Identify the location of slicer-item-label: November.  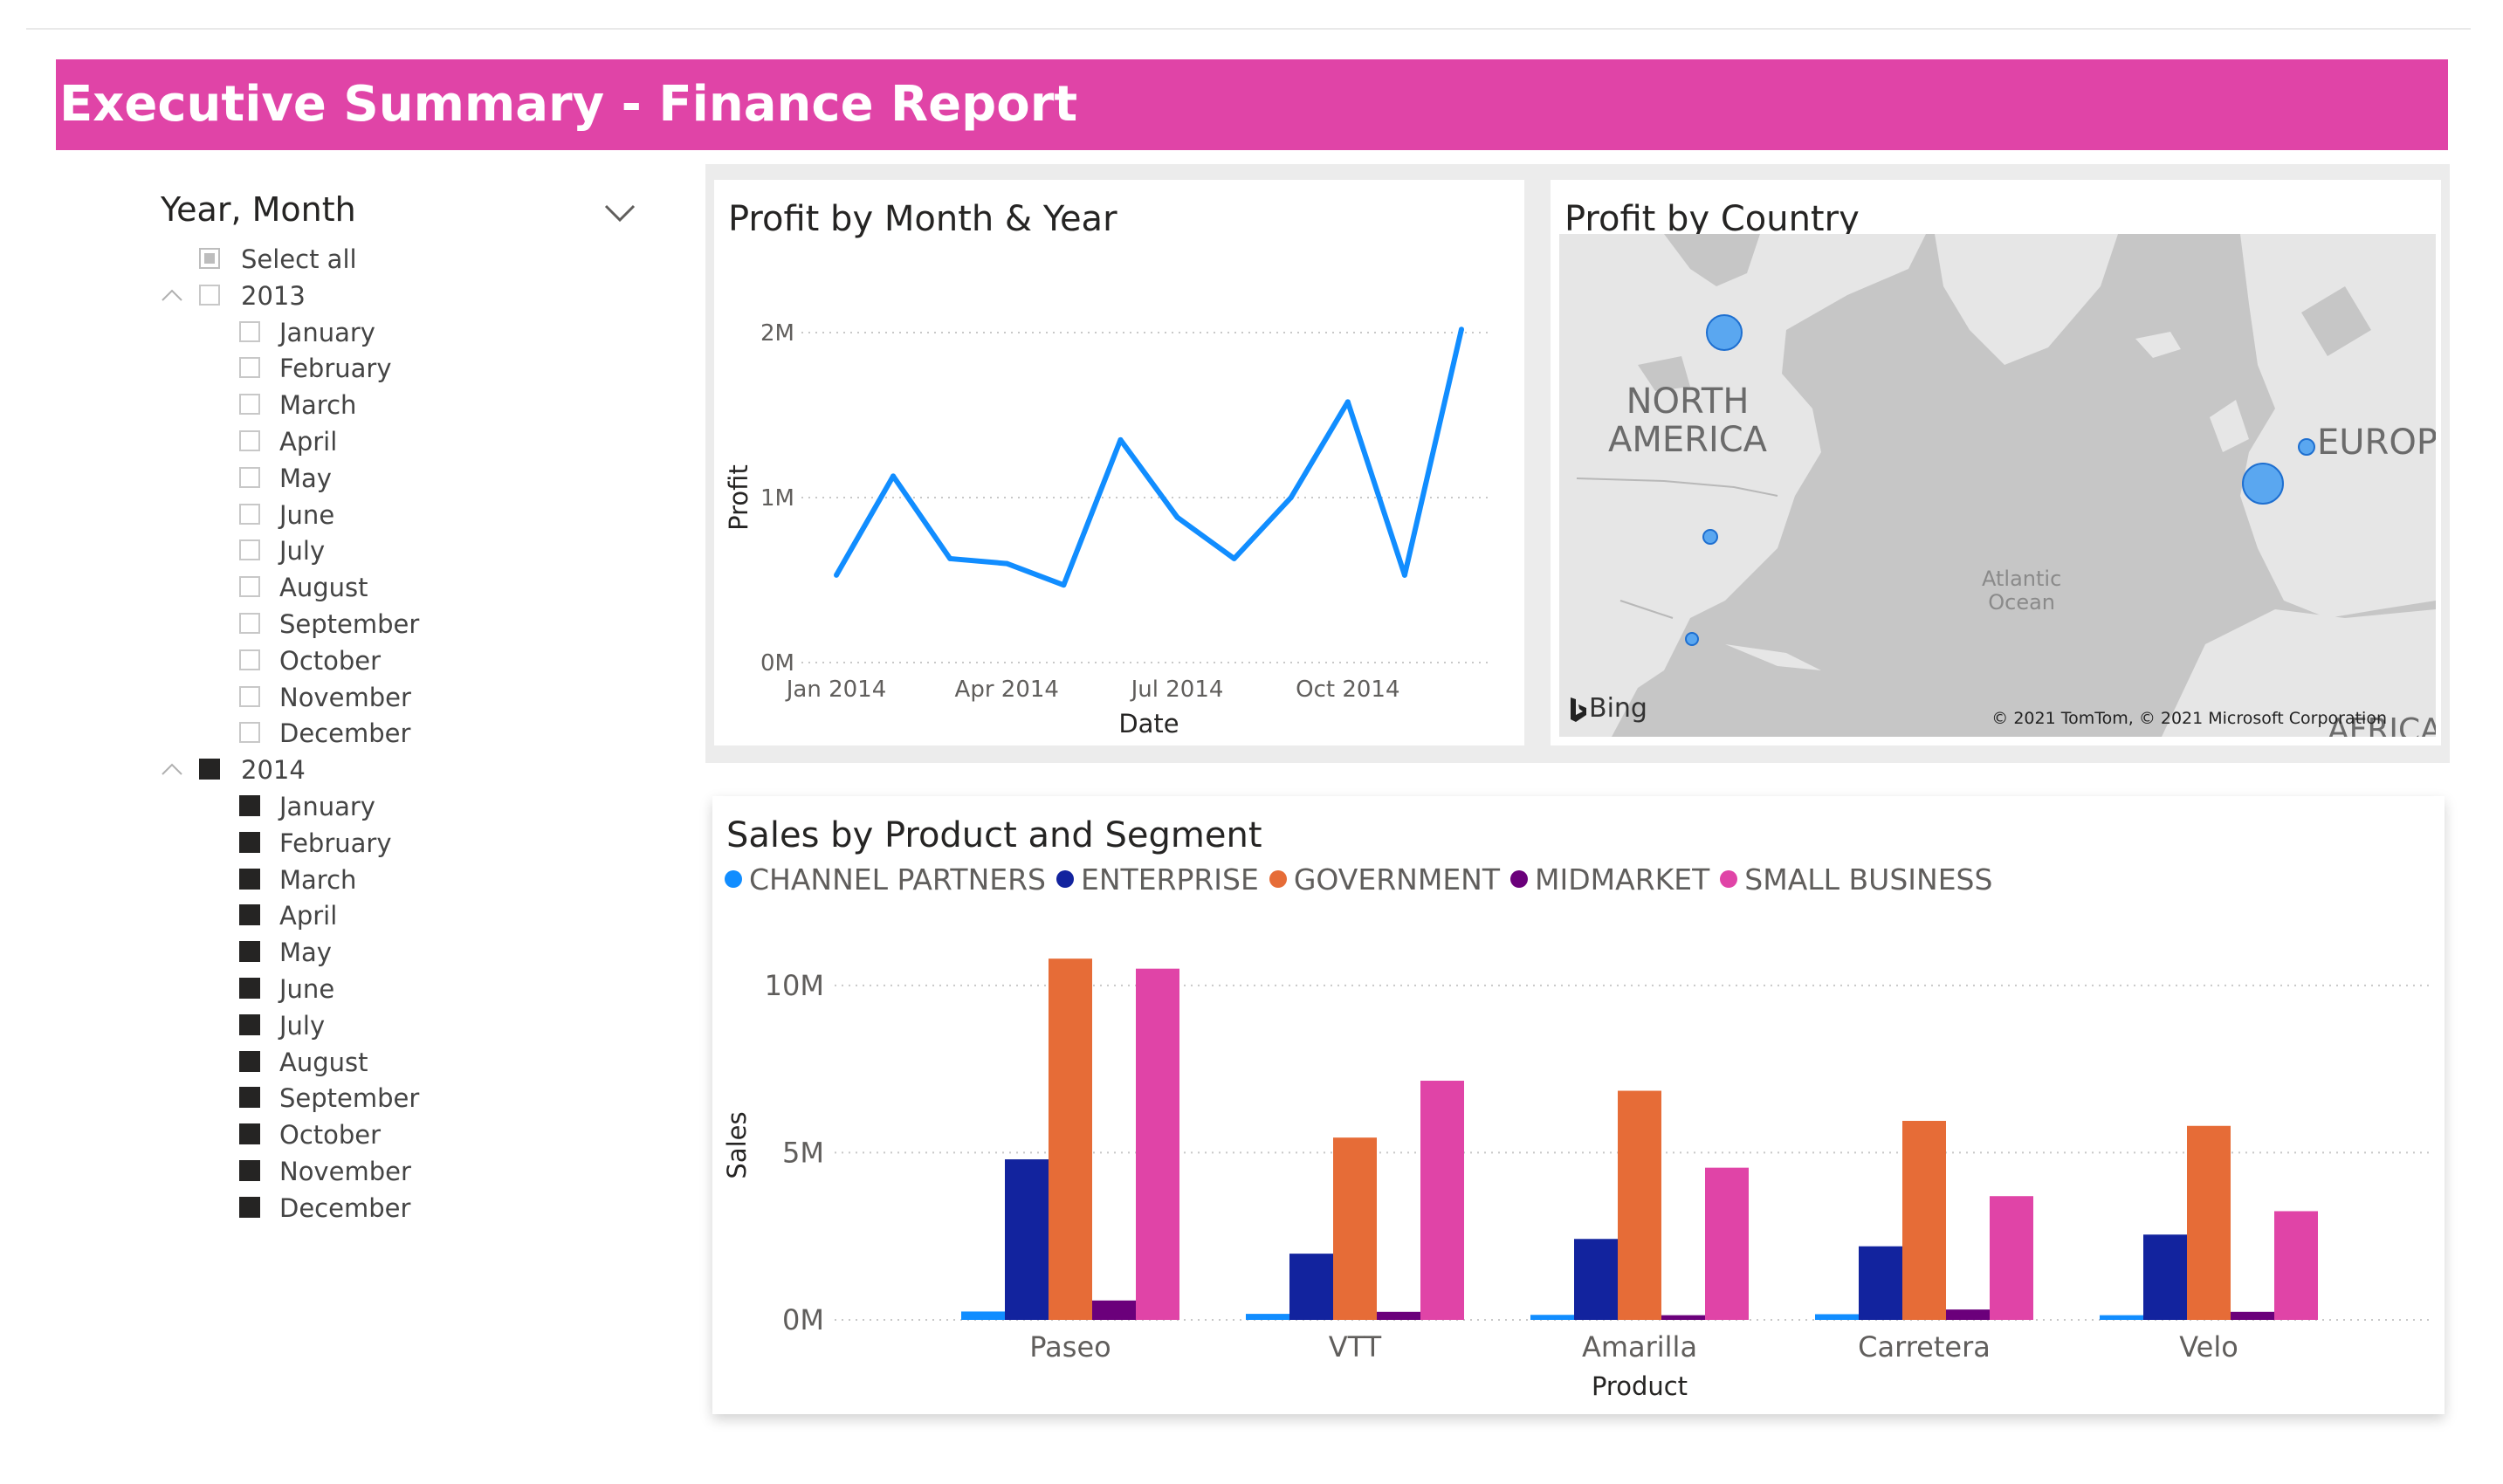
(345, 1171).